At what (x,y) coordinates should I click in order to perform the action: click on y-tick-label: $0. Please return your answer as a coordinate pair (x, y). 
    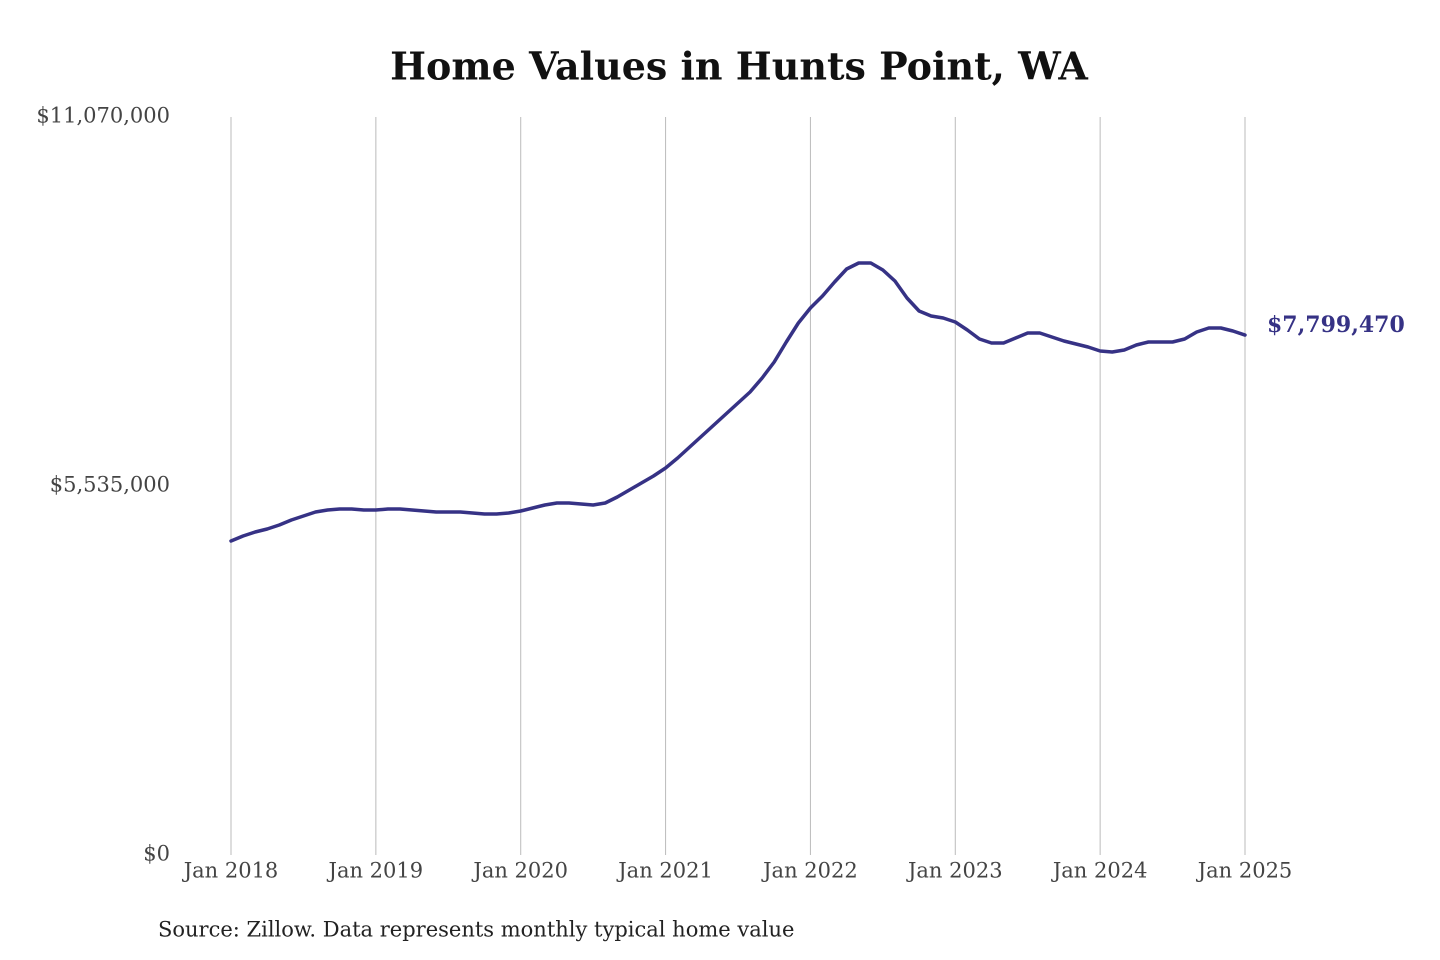
    Looking at the image, I should click on (156, 854).